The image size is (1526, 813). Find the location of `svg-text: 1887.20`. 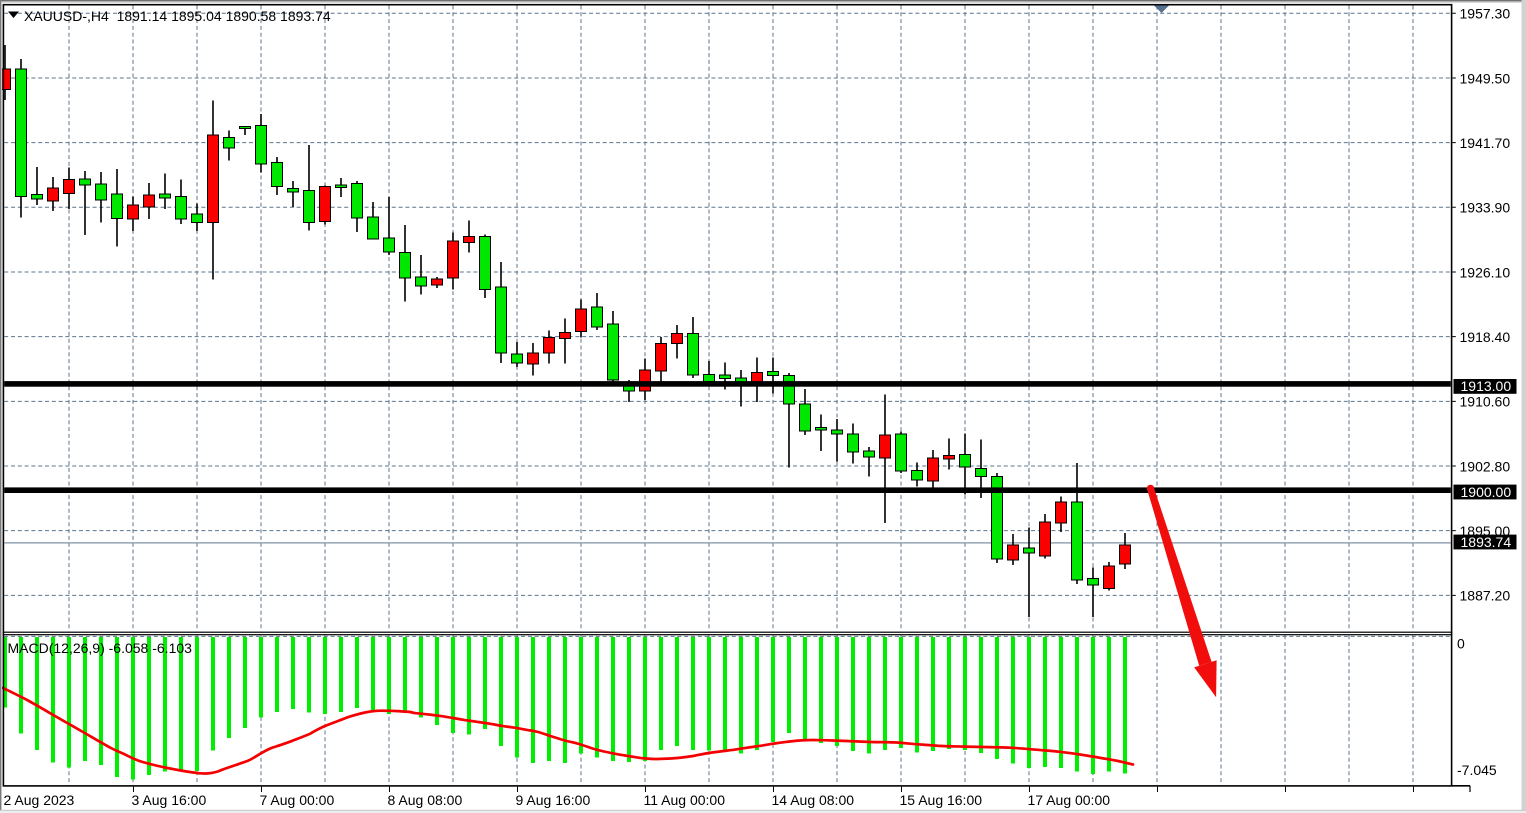

svg-text: 1887.20 is located at coordinates (1485, 596).